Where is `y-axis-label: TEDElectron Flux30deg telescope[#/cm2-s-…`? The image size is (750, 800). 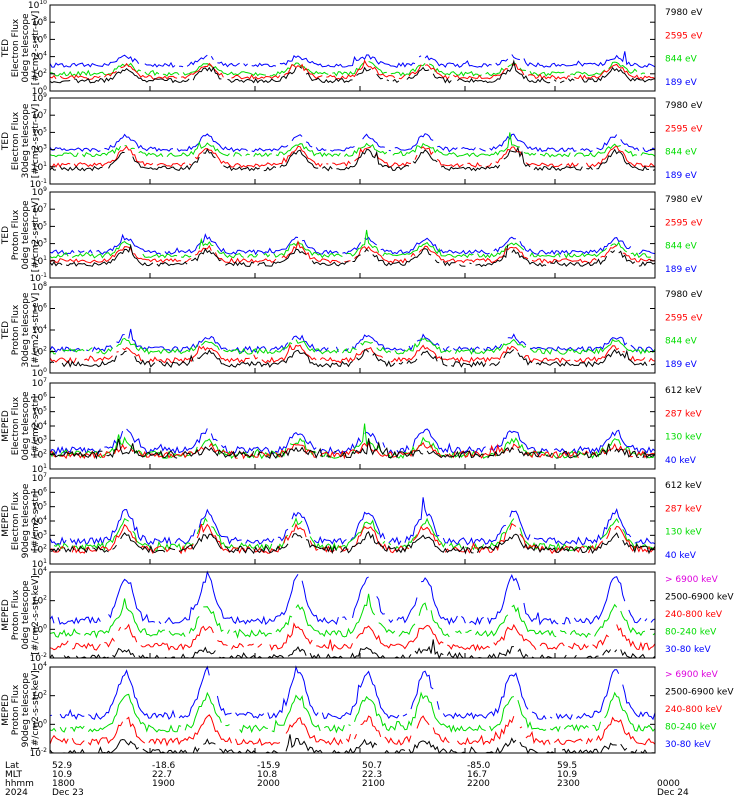
y-axis-label: TEDElectron Flux30deg telescope[#/cm2-s-… is located at coordinates (21, 140).